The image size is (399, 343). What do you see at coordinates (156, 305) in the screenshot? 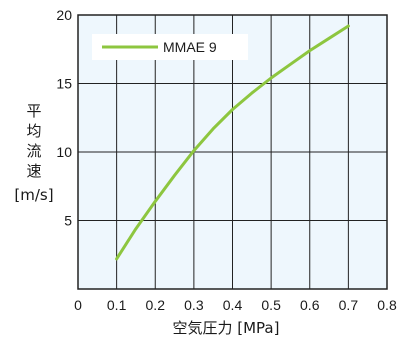
I see `x-tick-label: 0.2` at bounding box center [156, 305].